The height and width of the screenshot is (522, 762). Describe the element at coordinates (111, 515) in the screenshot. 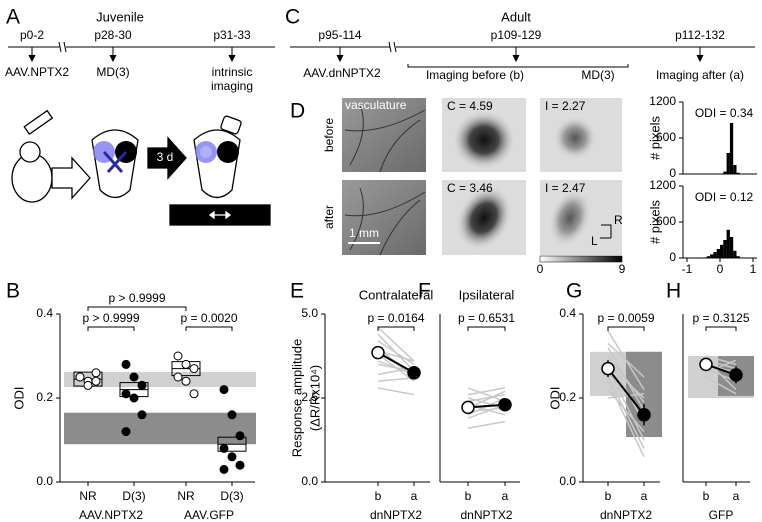

I see `group-label: AAV.NPTX2` at that location.